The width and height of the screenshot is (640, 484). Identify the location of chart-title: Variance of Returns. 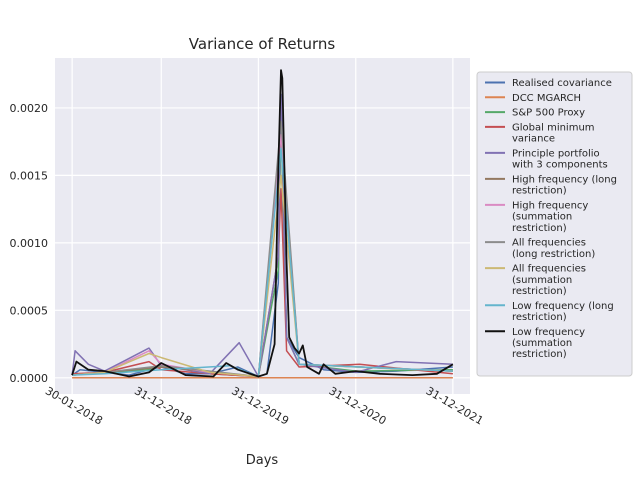
(262, 44).